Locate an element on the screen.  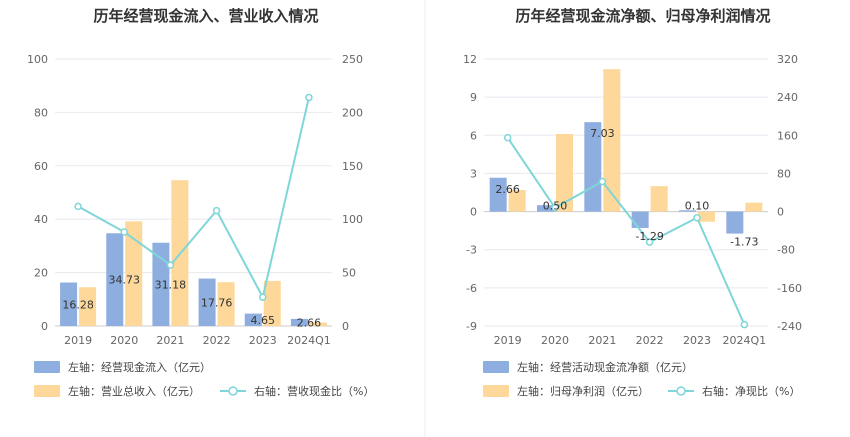
bars is located at coordinates (193, 253).